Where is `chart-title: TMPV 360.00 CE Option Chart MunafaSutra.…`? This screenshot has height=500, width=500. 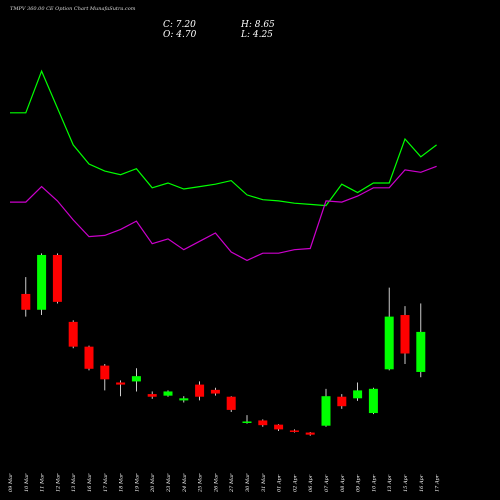
chart-title: TMPV 360.00 CE Option Chart MunafaSutra.… is located at coordinates (73, 9).